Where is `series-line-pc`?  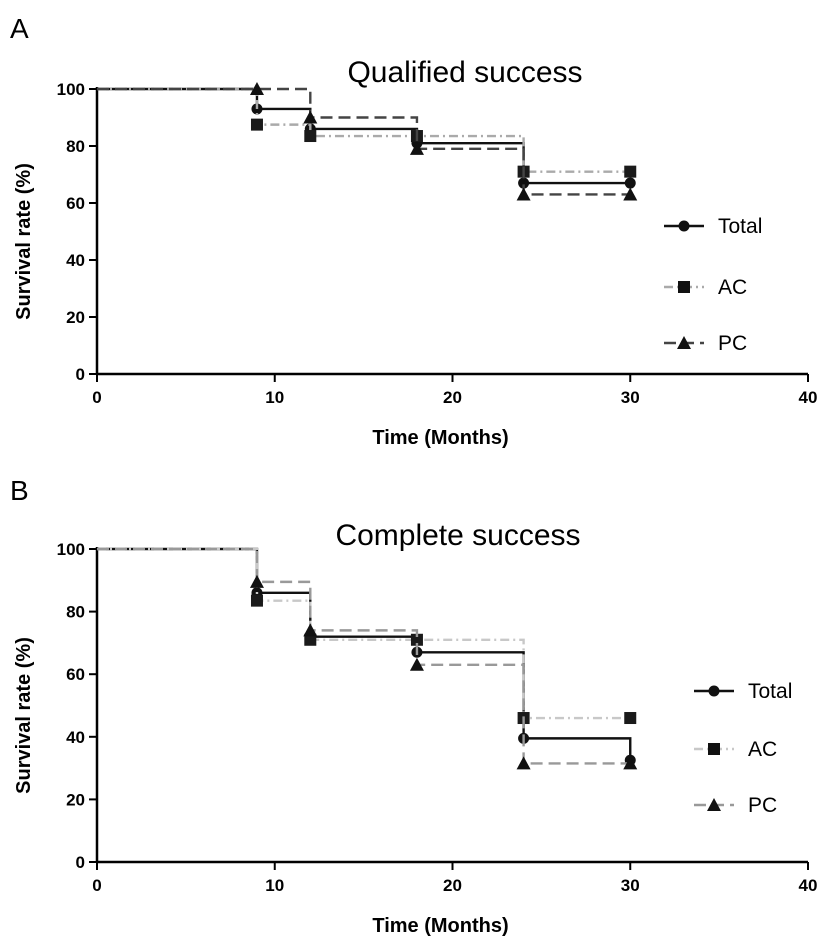
series-line-pc is located at coordinates (364, 141).